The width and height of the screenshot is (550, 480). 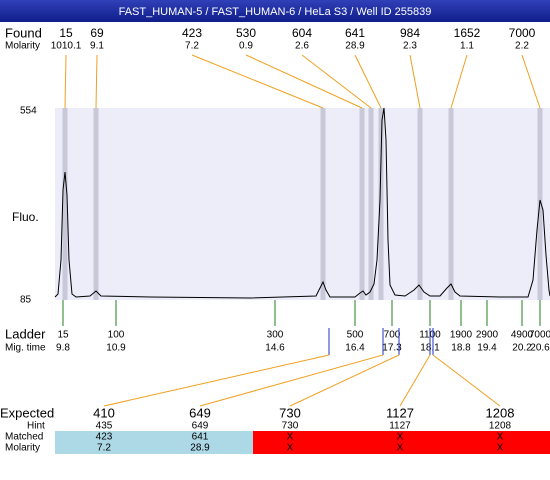 I want to click on ladder-time: 19.4, so click(x=487, y=348).